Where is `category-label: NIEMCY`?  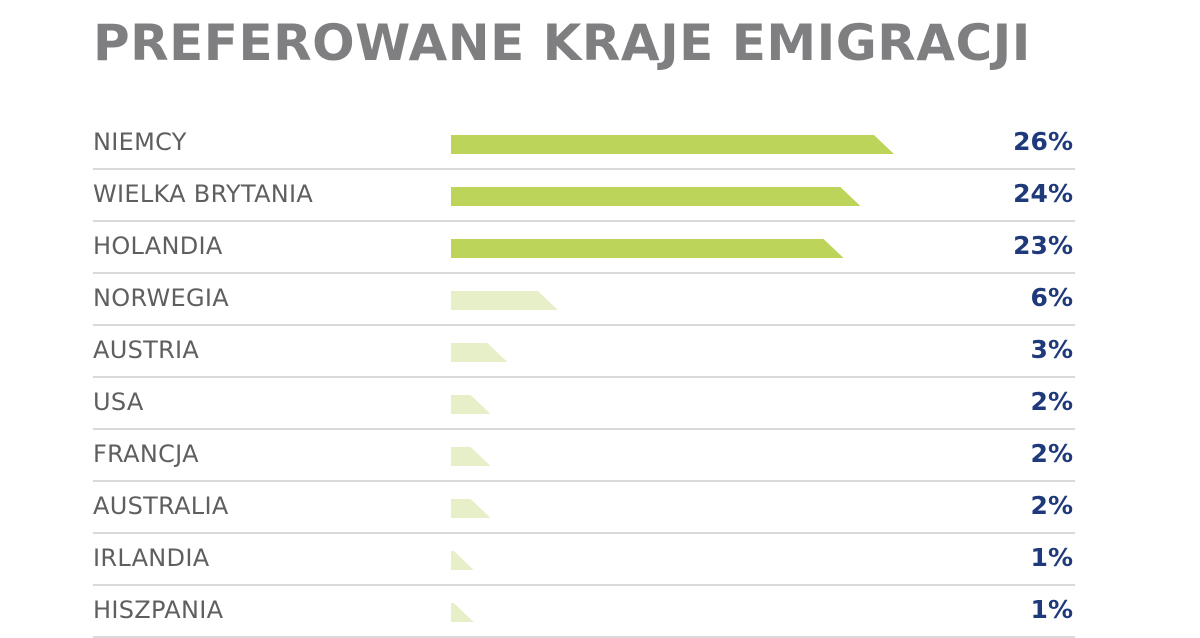 category-label: NIEMCY is located at coordinates (140, 142).